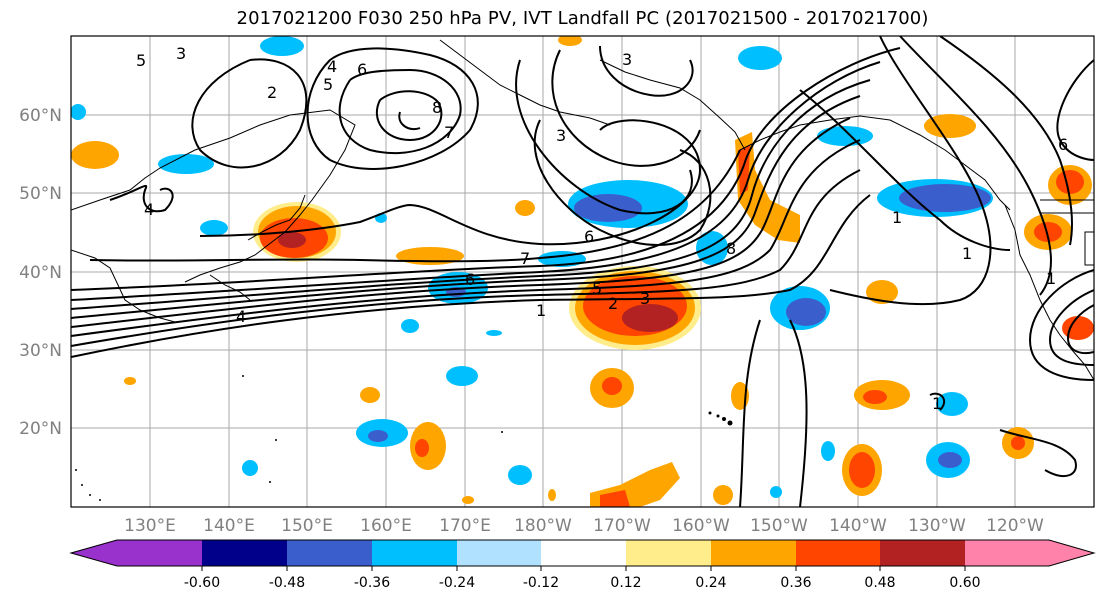  I want to click on colorbar-tick-label: -0.24, so click(457, 583).